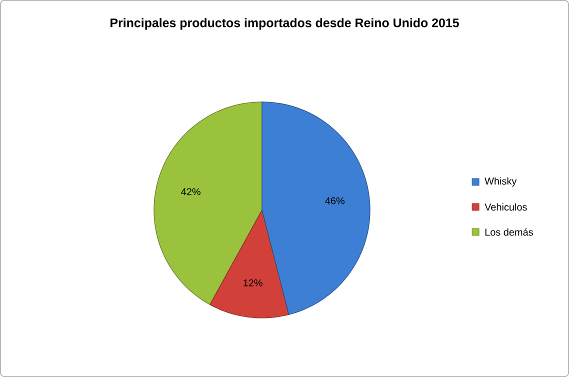 This screenshot has width=569, height=377. I want to click on chart-title: Principales productos importados desde Reino Unido 2015, so click(284, 24).